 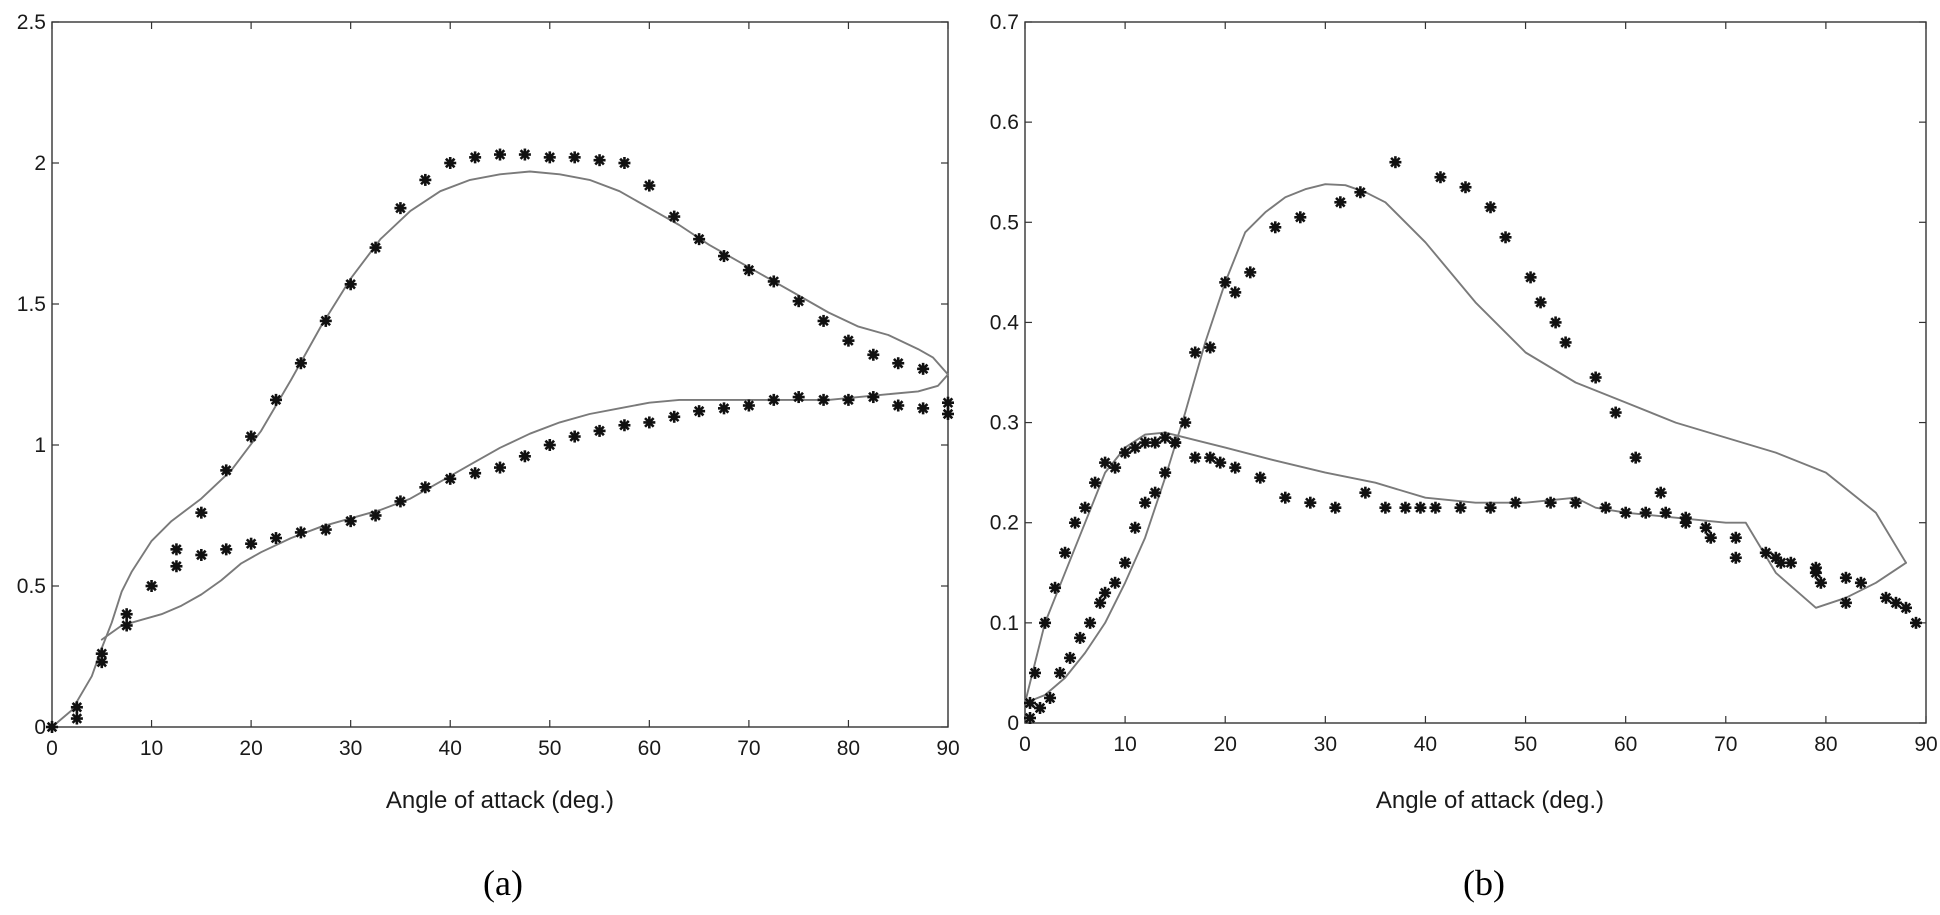 I want to click on y-tick-label: 1.5, so click(x=31, y=304).